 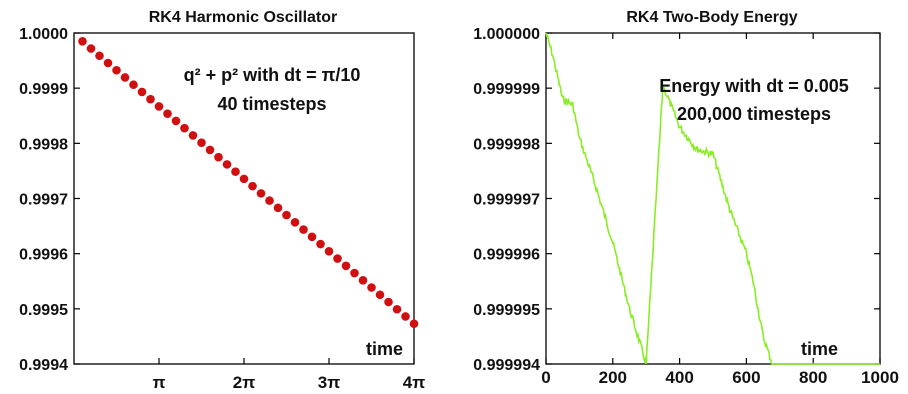 What do you see at coordinates (819, 349) in the screenshot?
I see `chart-right-x-label: time` at bounding box center [819, 349].